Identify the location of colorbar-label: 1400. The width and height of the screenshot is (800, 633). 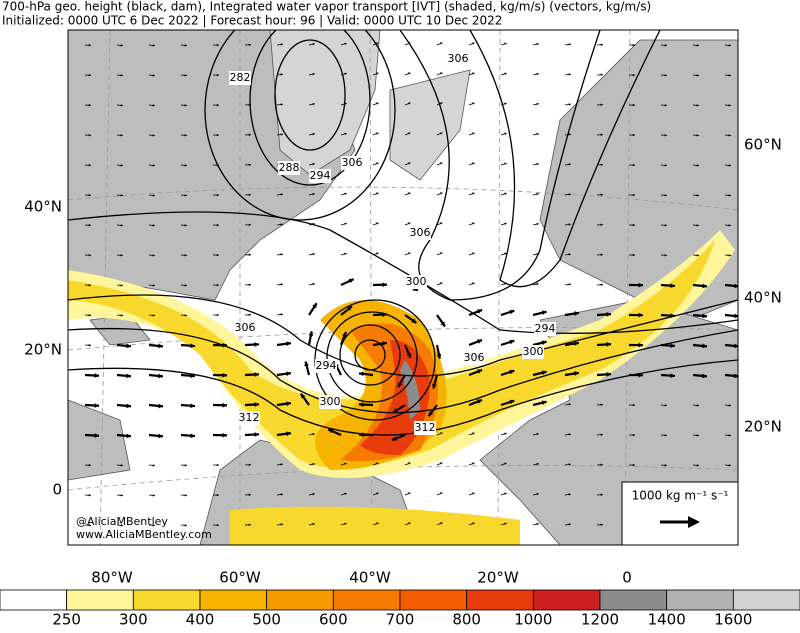
(667, 620).